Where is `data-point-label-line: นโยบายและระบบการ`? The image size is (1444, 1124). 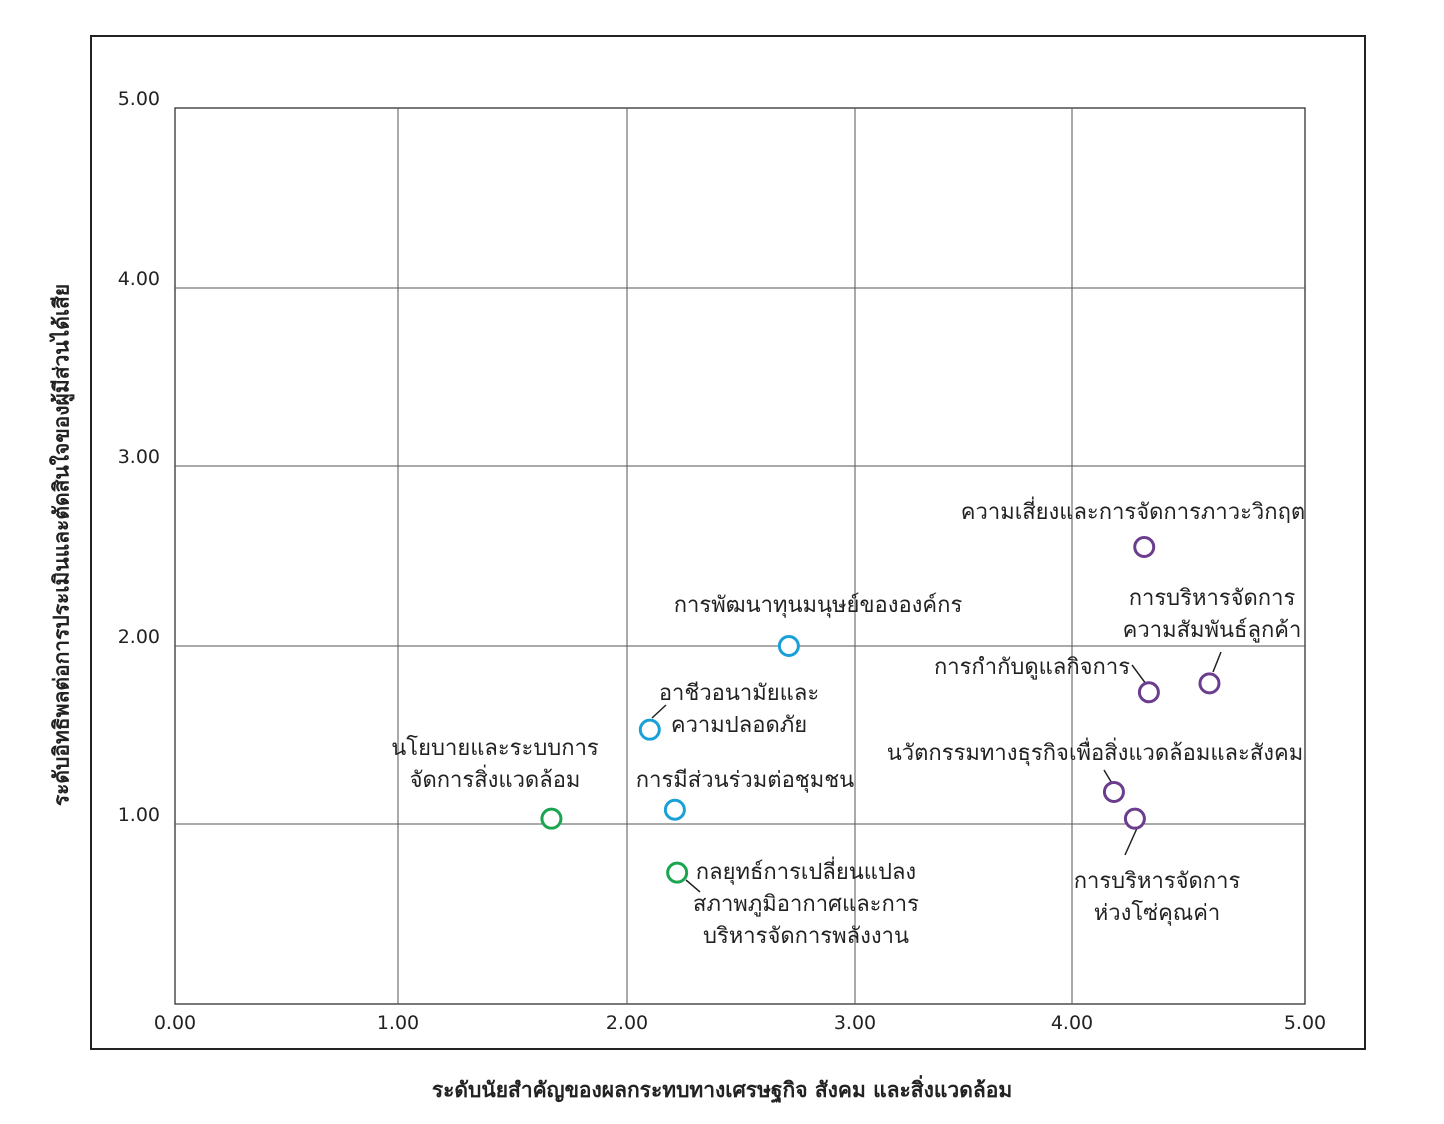 data-point-label-line: นโยบายและระบบการ is located at coordinates (495, 748).